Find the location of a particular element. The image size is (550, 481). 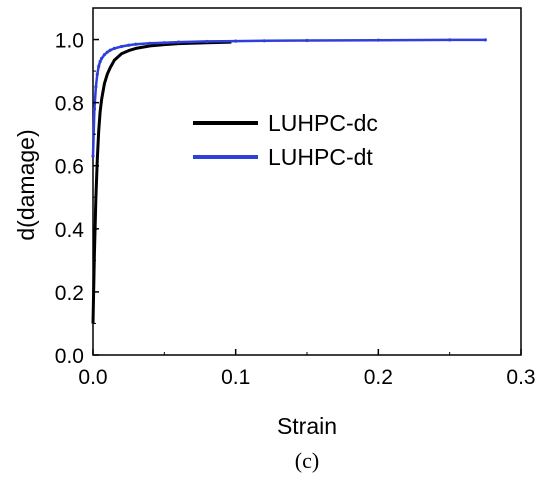

y-tick-label: 0.6 is located at coordinates (69, 167).